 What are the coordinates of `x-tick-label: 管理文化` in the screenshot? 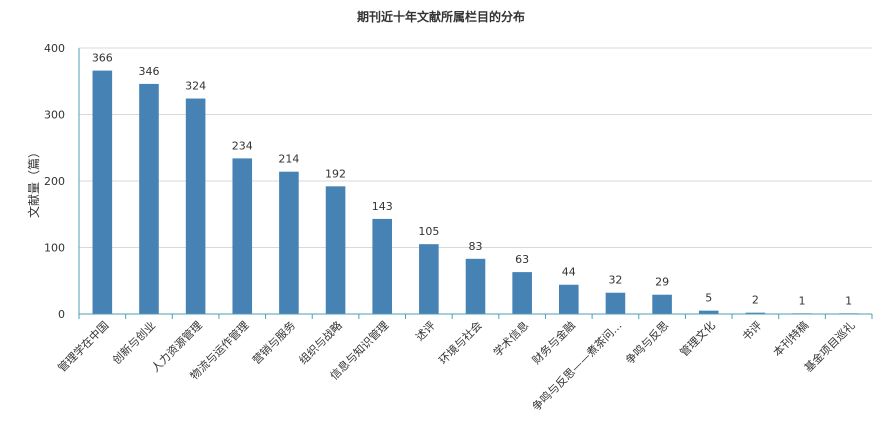 It's located at (697, 338).